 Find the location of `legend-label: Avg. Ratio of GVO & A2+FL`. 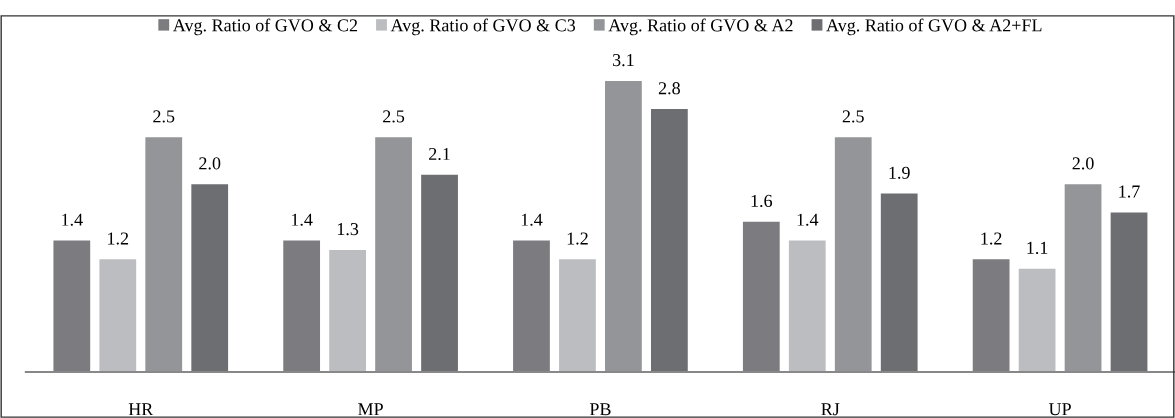

legend-label: Avg. Ratio of GVO & A2+FL is located at coordinates (934, 27).